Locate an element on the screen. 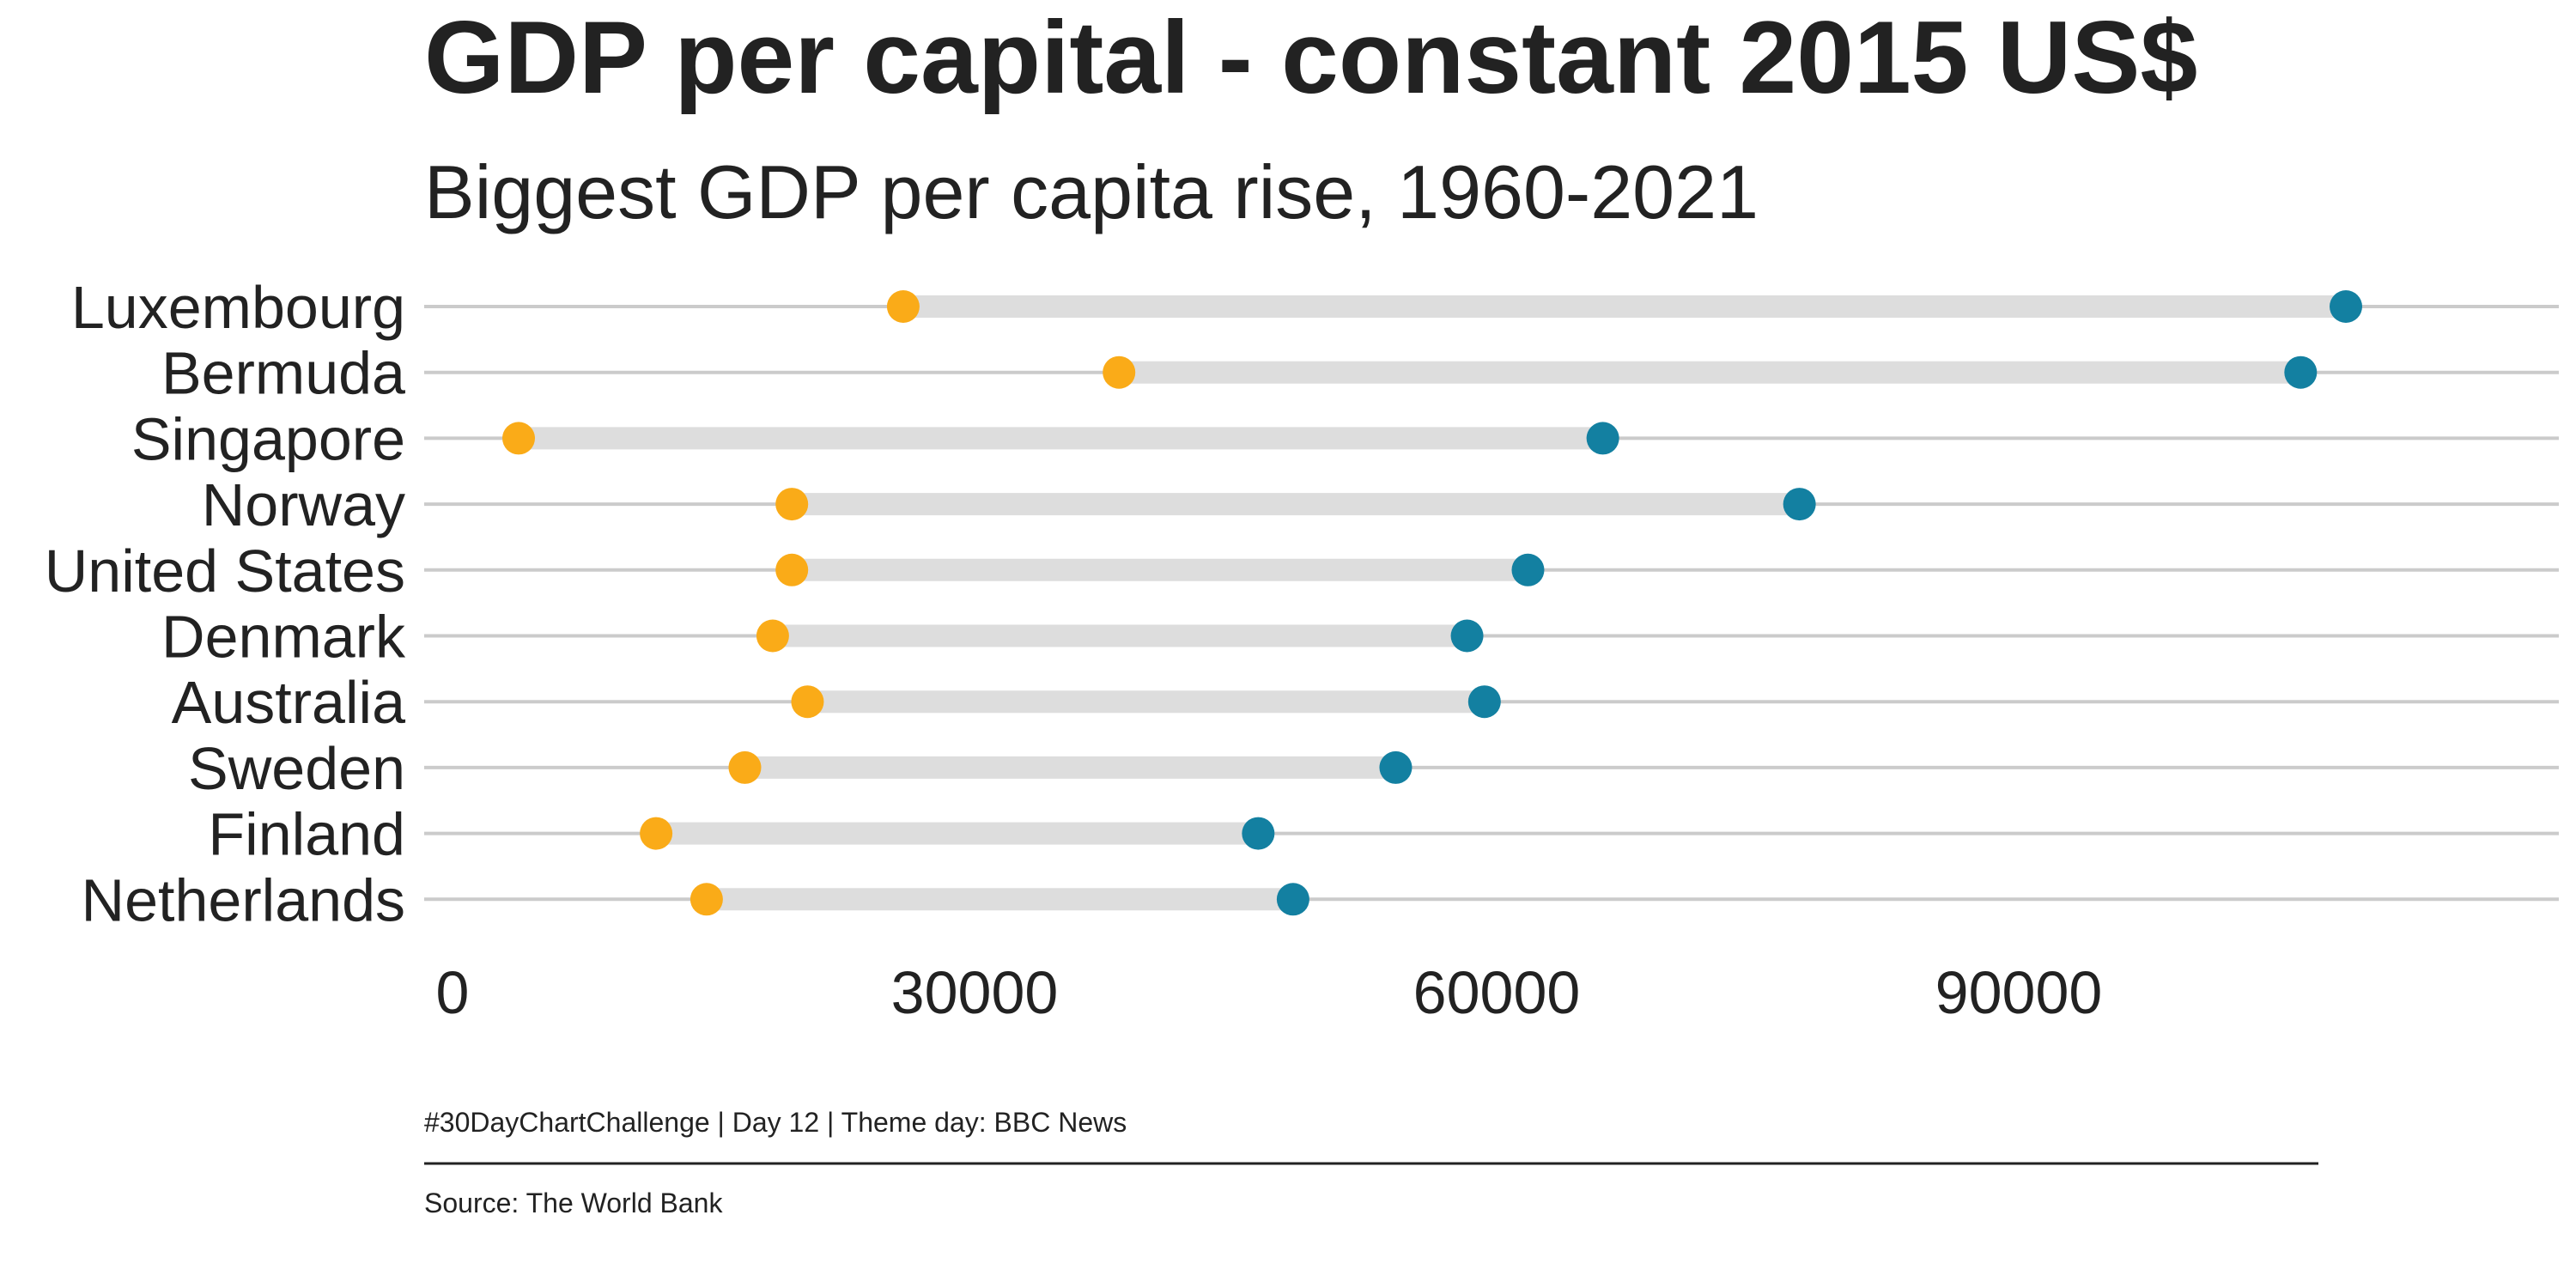  category-label: Singapore is located at coordinates (268, 439).